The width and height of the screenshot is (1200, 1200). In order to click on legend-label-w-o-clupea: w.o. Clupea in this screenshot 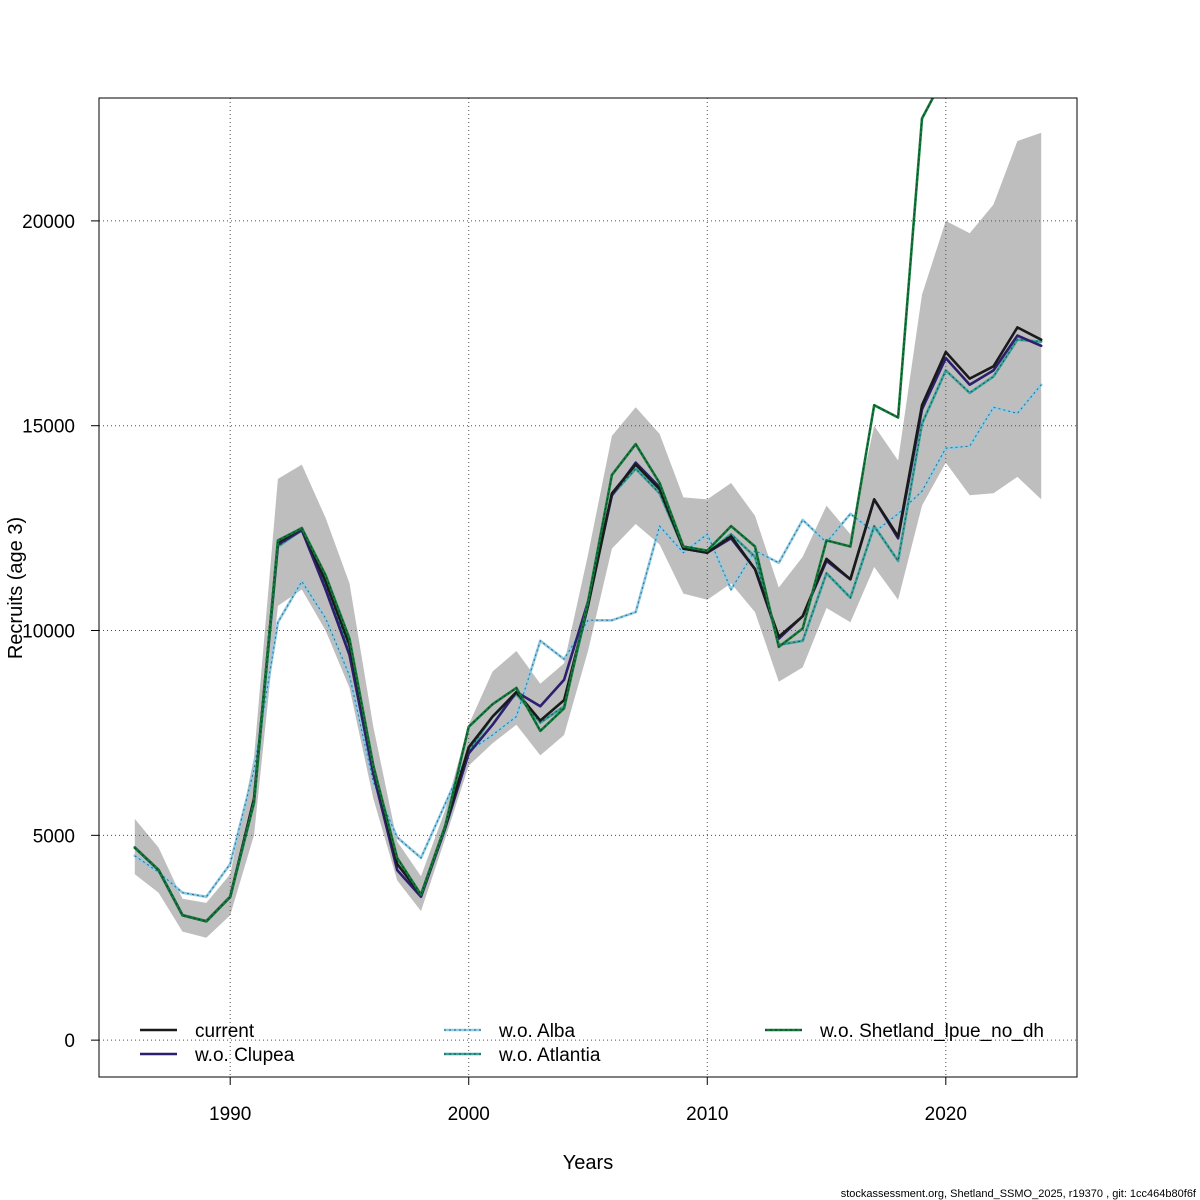, I will do `click(244, 1055)`.